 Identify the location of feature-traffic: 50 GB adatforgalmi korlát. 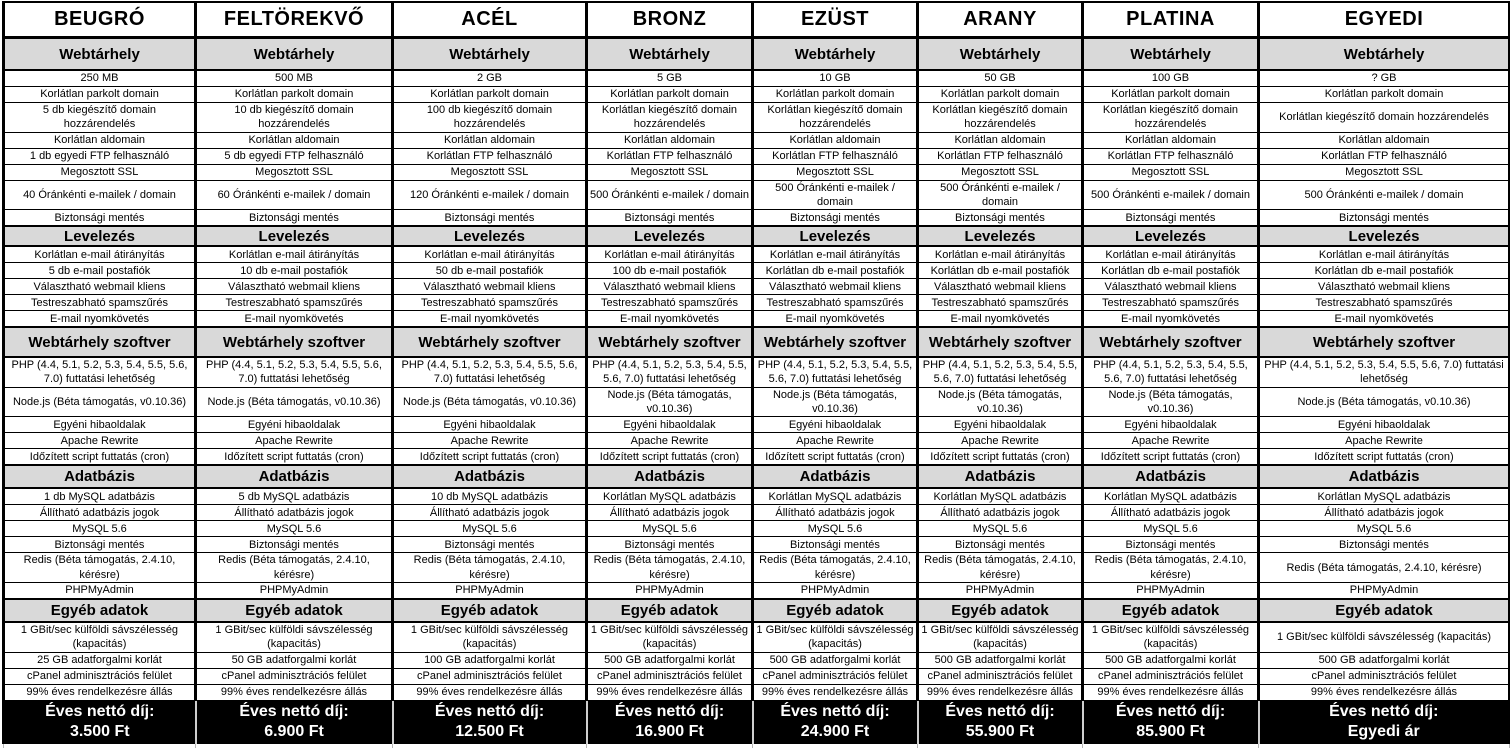
(294, 660).